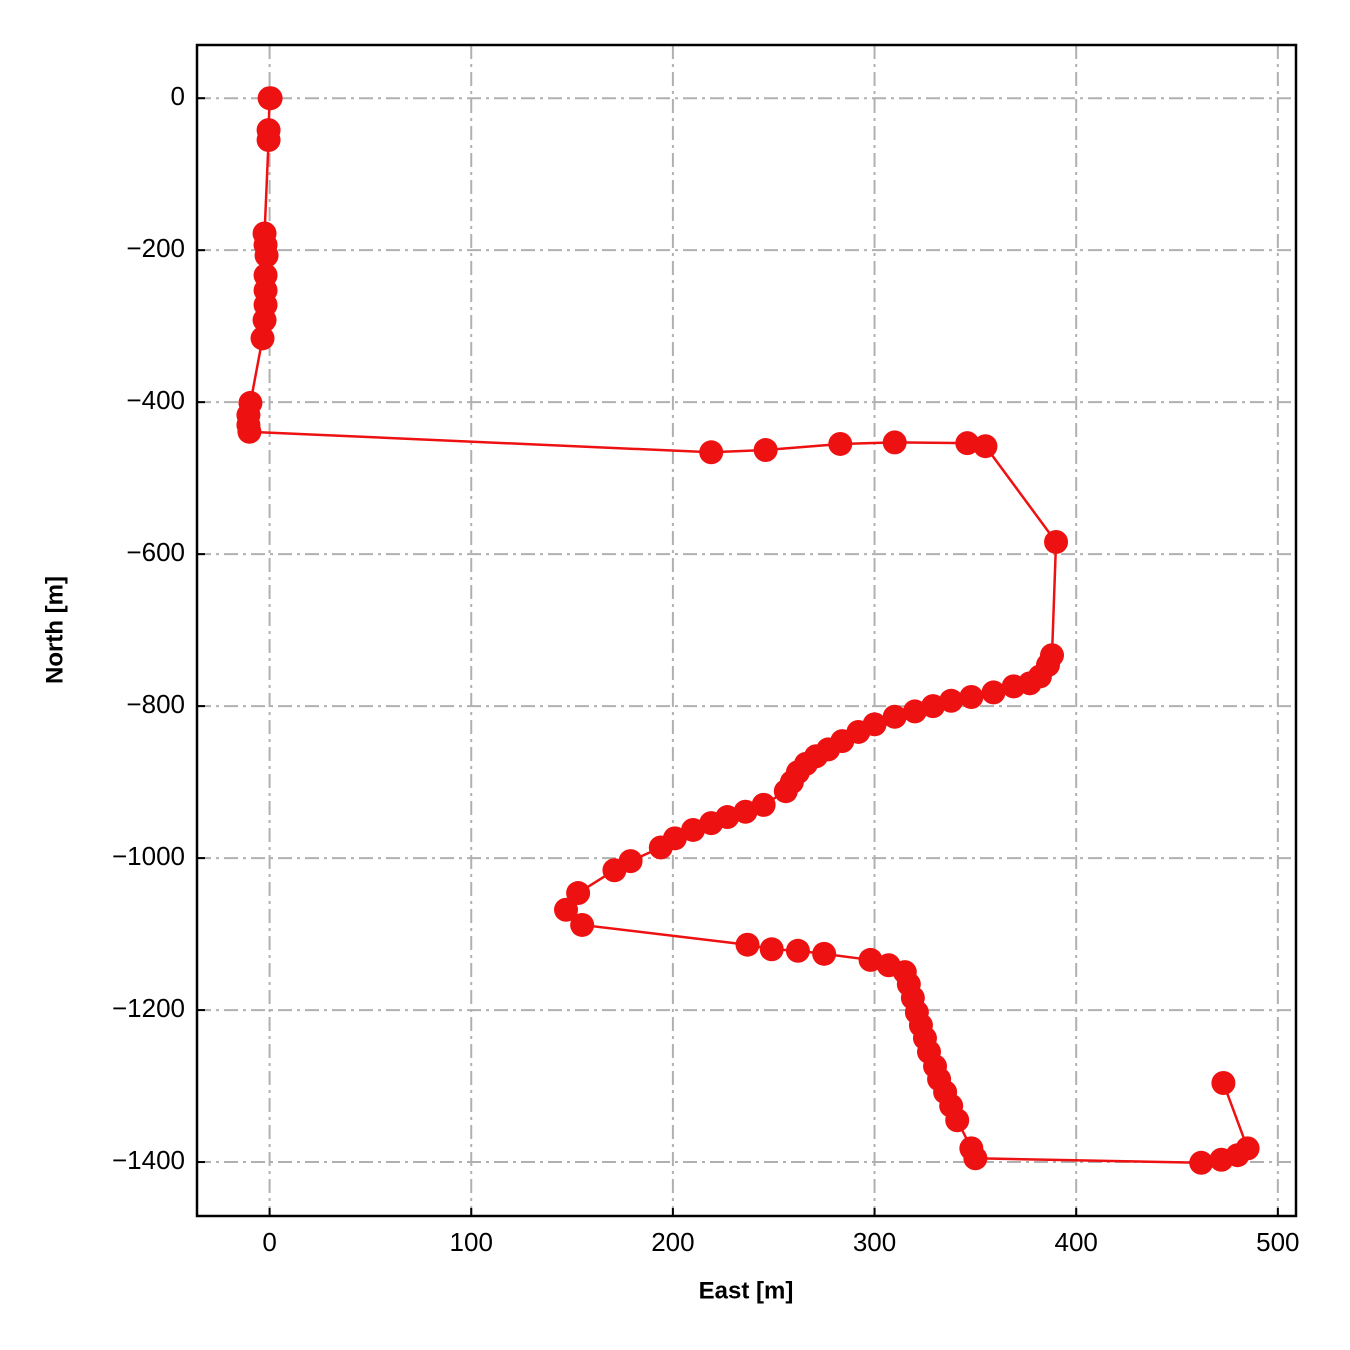  I want to click on y-tick-label: −600, so click(155, 552).